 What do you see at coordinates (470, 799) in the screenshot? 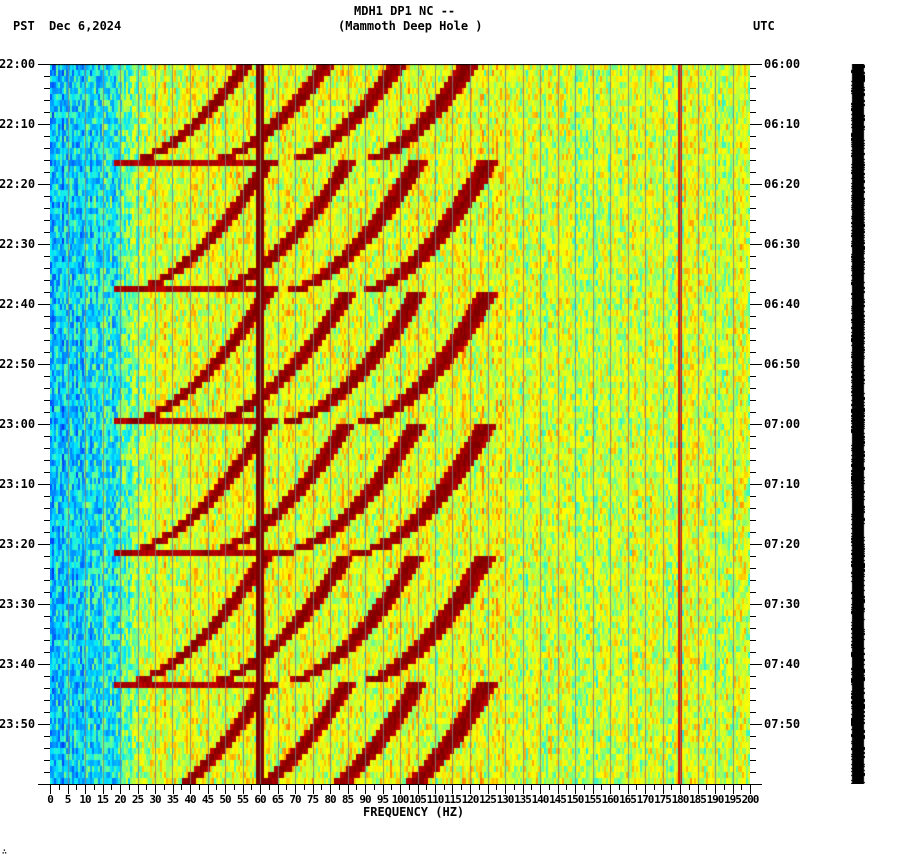
I see `x-tick-label: 120` at bounding box center [470, 799].